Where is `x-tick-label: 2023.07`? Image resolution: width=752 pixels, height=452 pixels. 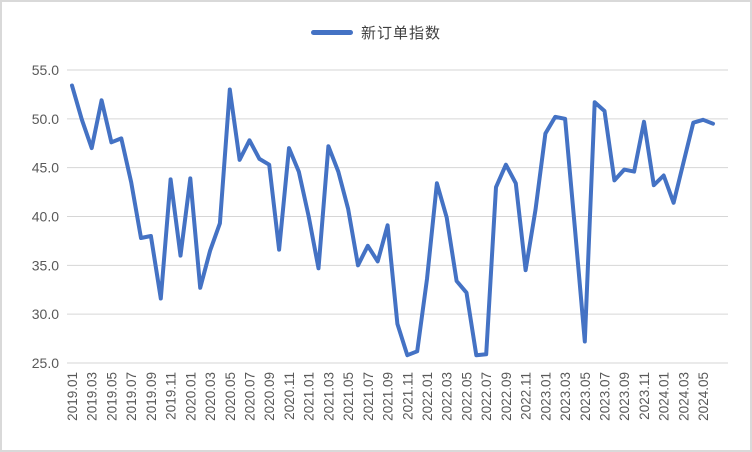 x-tick-label: 2023.07 is located at coordinates (605, 396).